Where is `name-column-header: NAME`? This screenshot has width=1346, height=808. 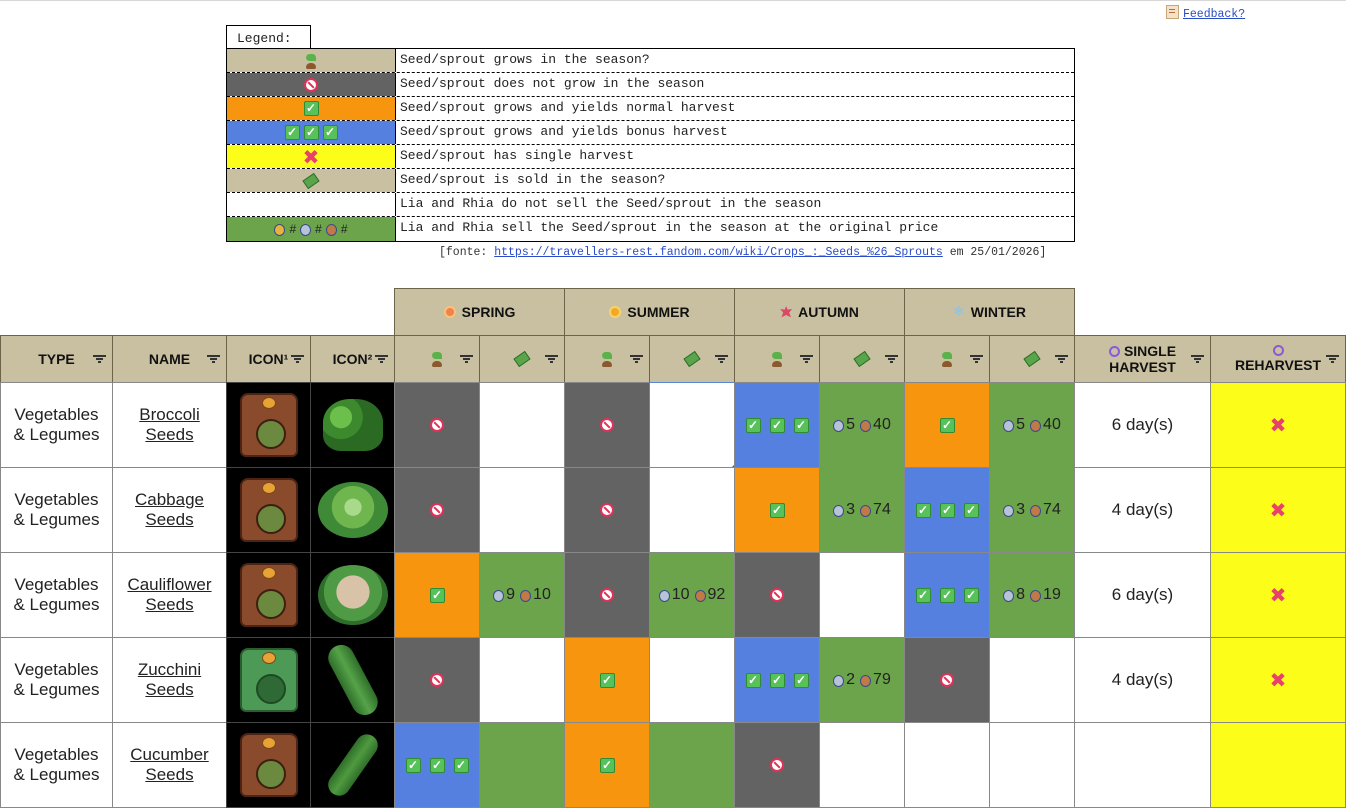 name-column-header: NAME is located at coordinates (169, 359).